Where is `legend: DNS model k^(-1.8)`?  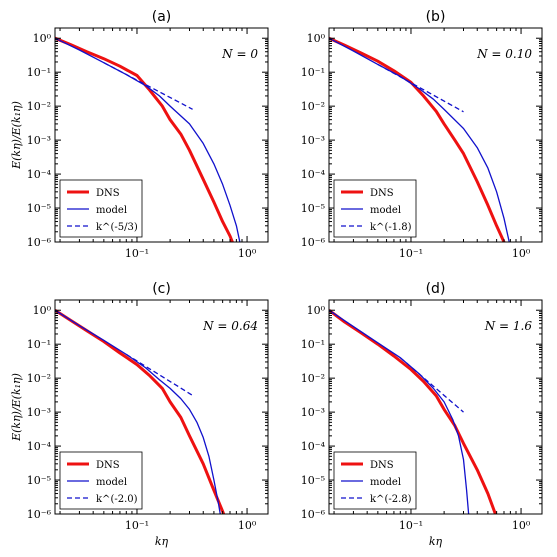
legend: DNS model k^(-1.8) is located at coordinates (375, 208).